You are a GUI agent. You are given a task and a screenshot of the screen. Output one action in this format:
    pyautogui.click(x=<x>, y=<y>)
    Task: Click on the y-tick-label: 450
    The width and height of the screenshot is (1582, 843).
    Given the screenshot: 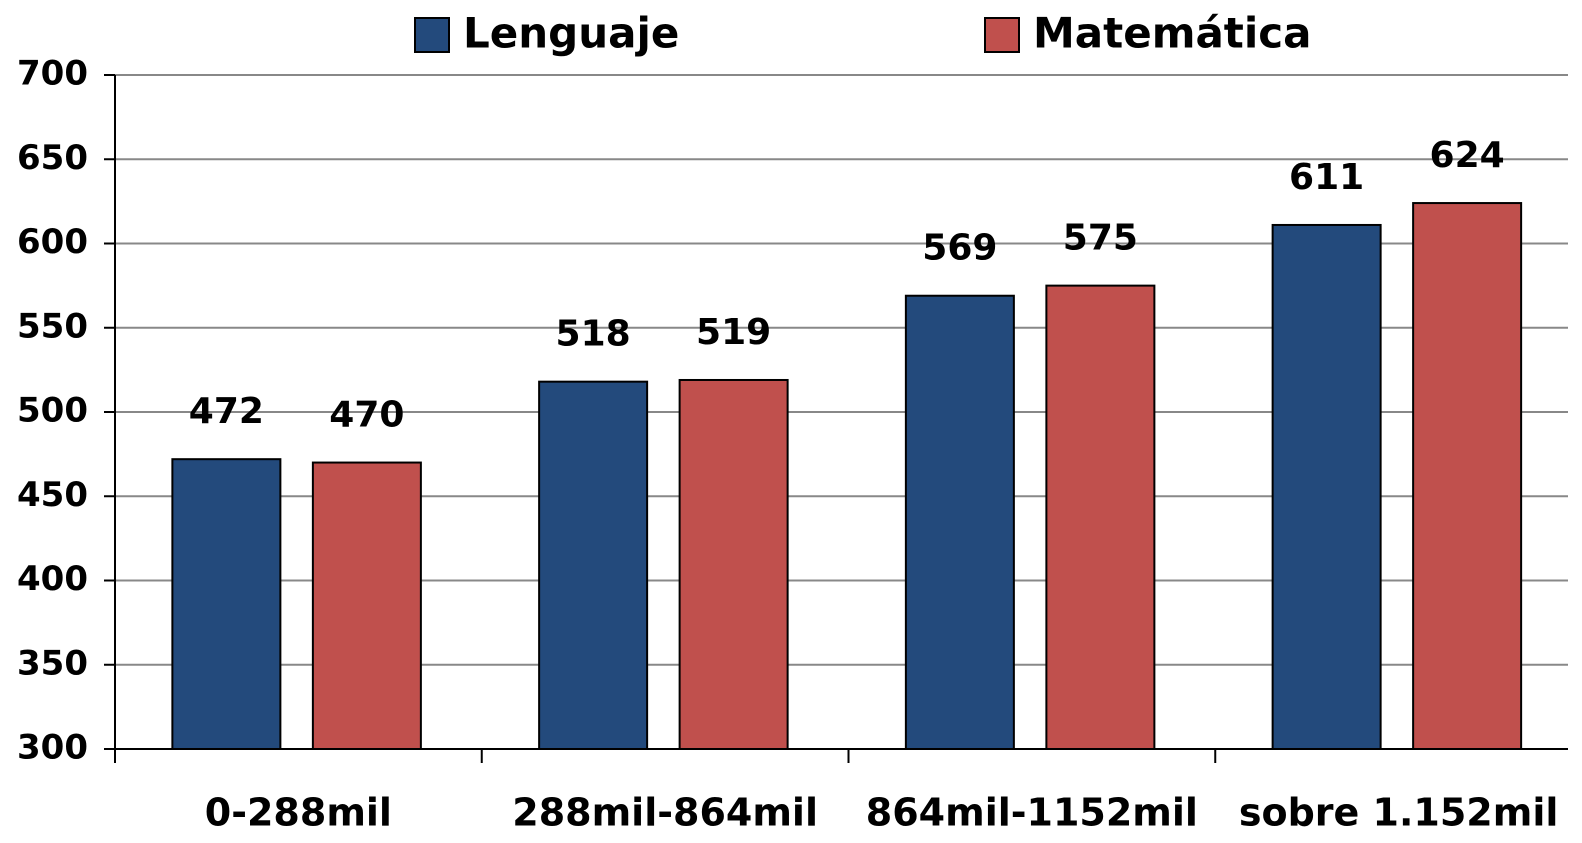 What is the action you would take?
    pyautogui.click(x=52, y=495)
    